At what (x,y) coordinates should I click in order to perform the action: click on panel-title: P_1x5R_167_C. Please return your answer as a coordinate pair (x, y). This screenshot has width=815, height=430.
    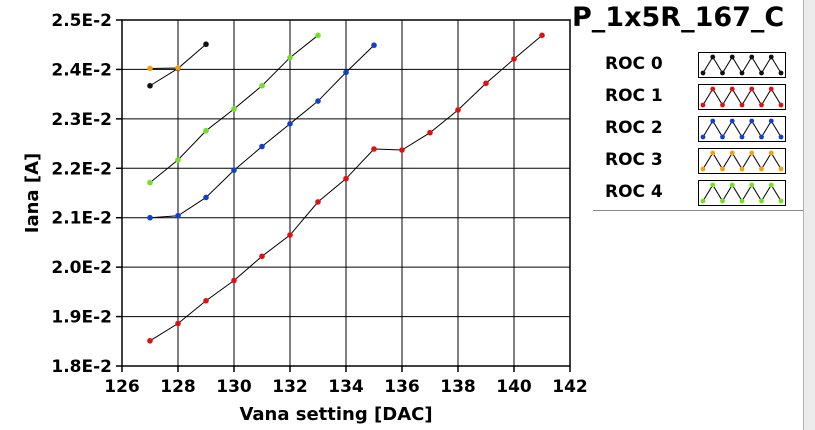
    Looking at the image, I should click on (678, 17).